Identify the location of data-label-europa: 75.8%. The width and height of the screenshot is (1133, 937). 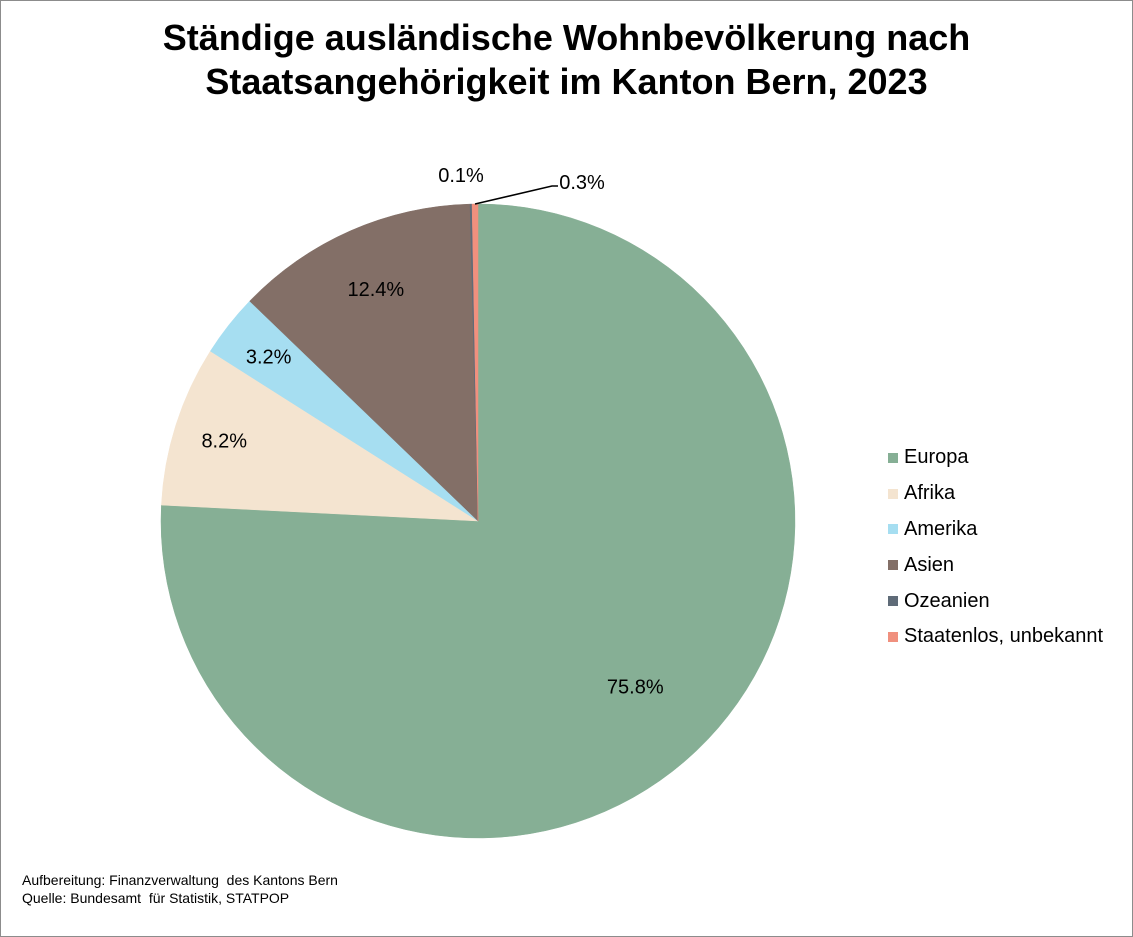
(635, 687).